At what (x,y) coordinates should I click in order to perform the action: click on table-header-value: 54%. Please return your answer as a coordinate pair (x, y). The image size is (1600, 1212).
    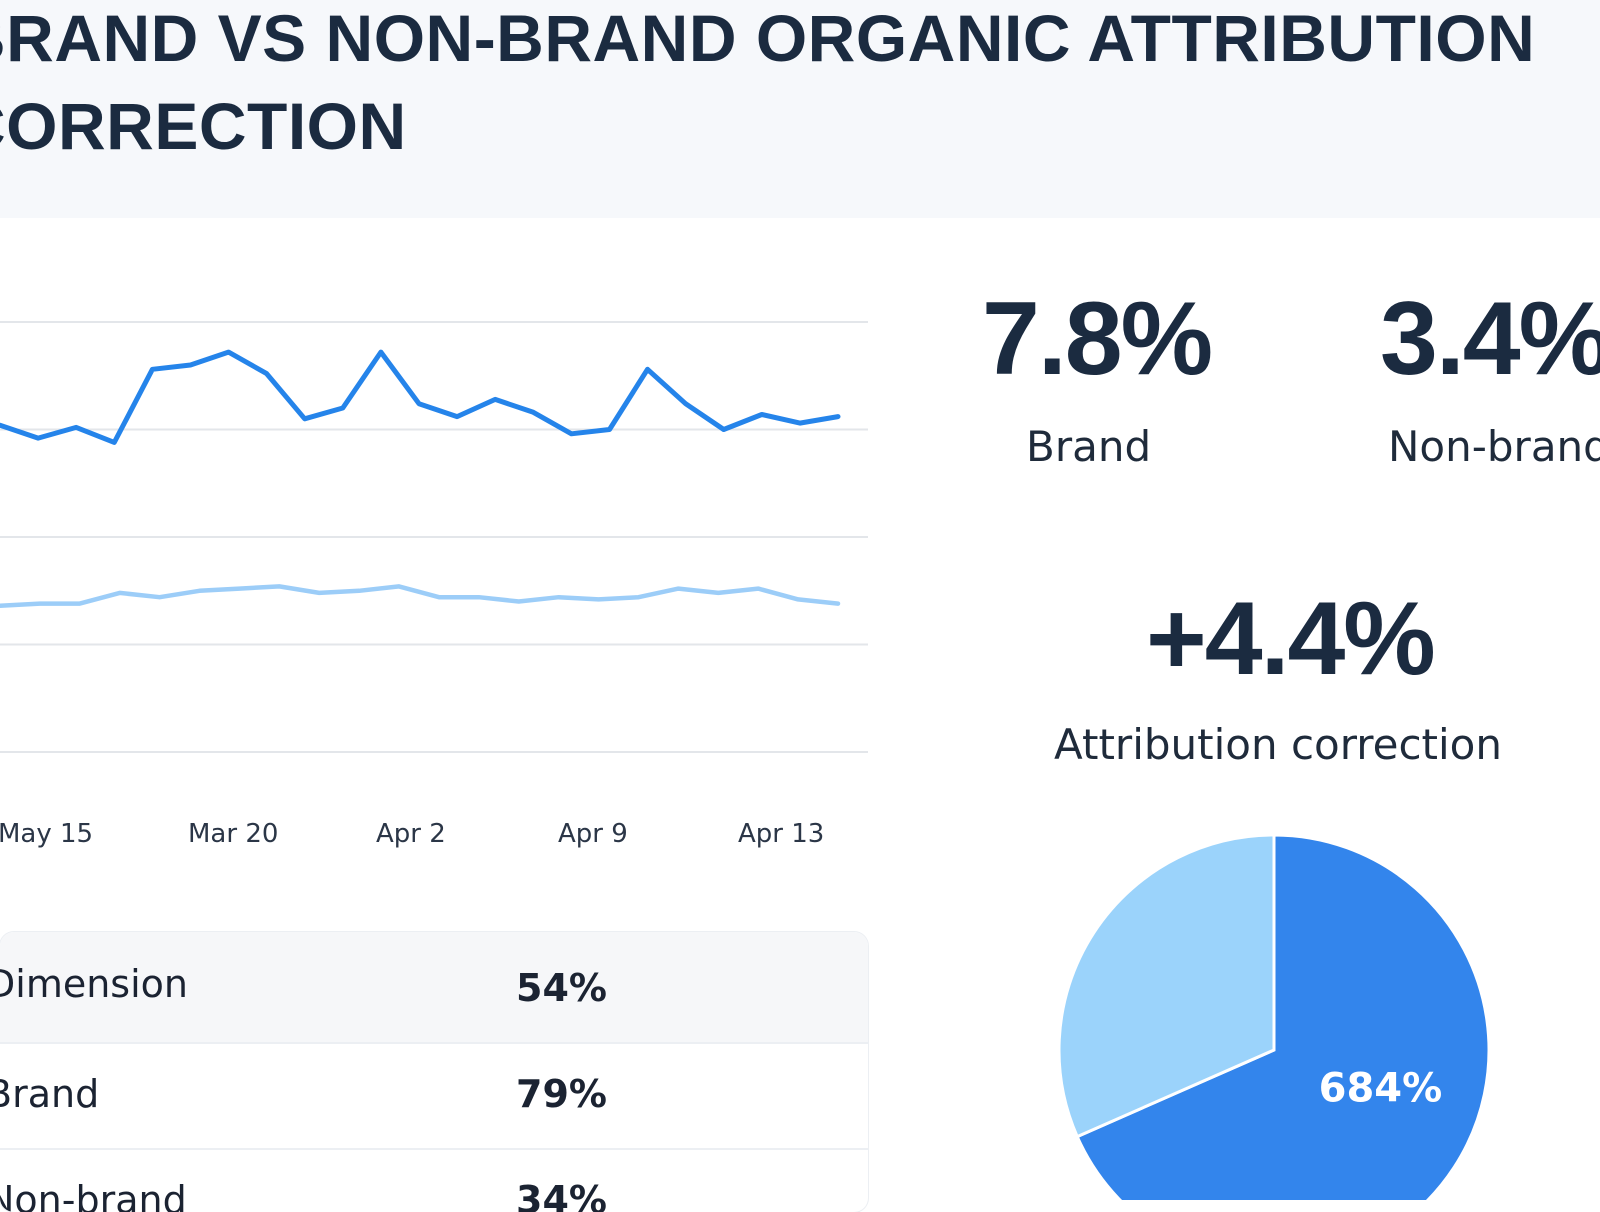
    Looking at the image, I should click on (561, 988).